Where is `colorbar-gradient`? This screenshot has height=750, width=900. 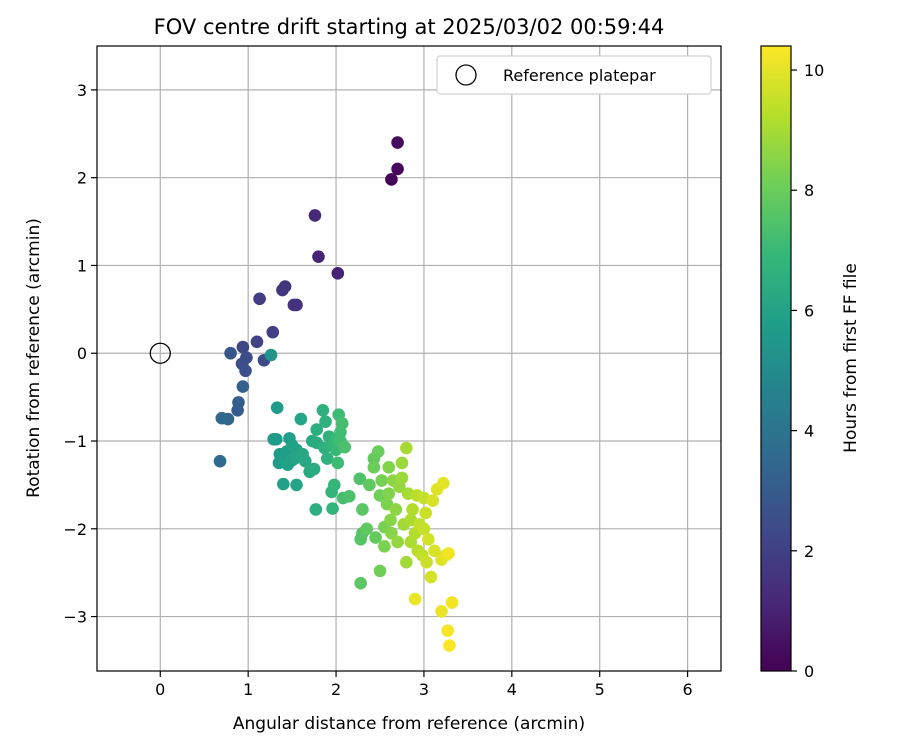 colorbar-gradient is located at coordinates (776, 358).